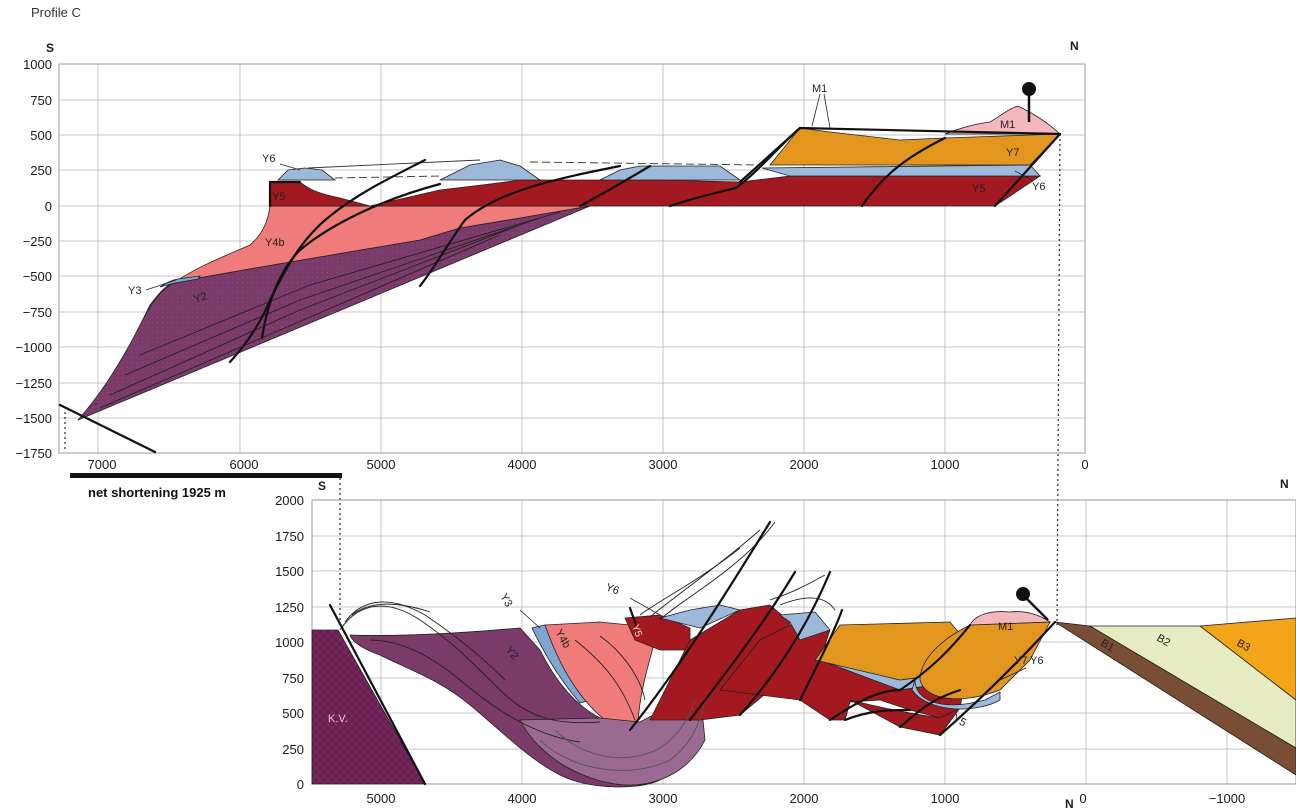 The height and width of the screenshot is (811, 1296). I want to click on x-tick-label: −1000, so click(1227, 798).